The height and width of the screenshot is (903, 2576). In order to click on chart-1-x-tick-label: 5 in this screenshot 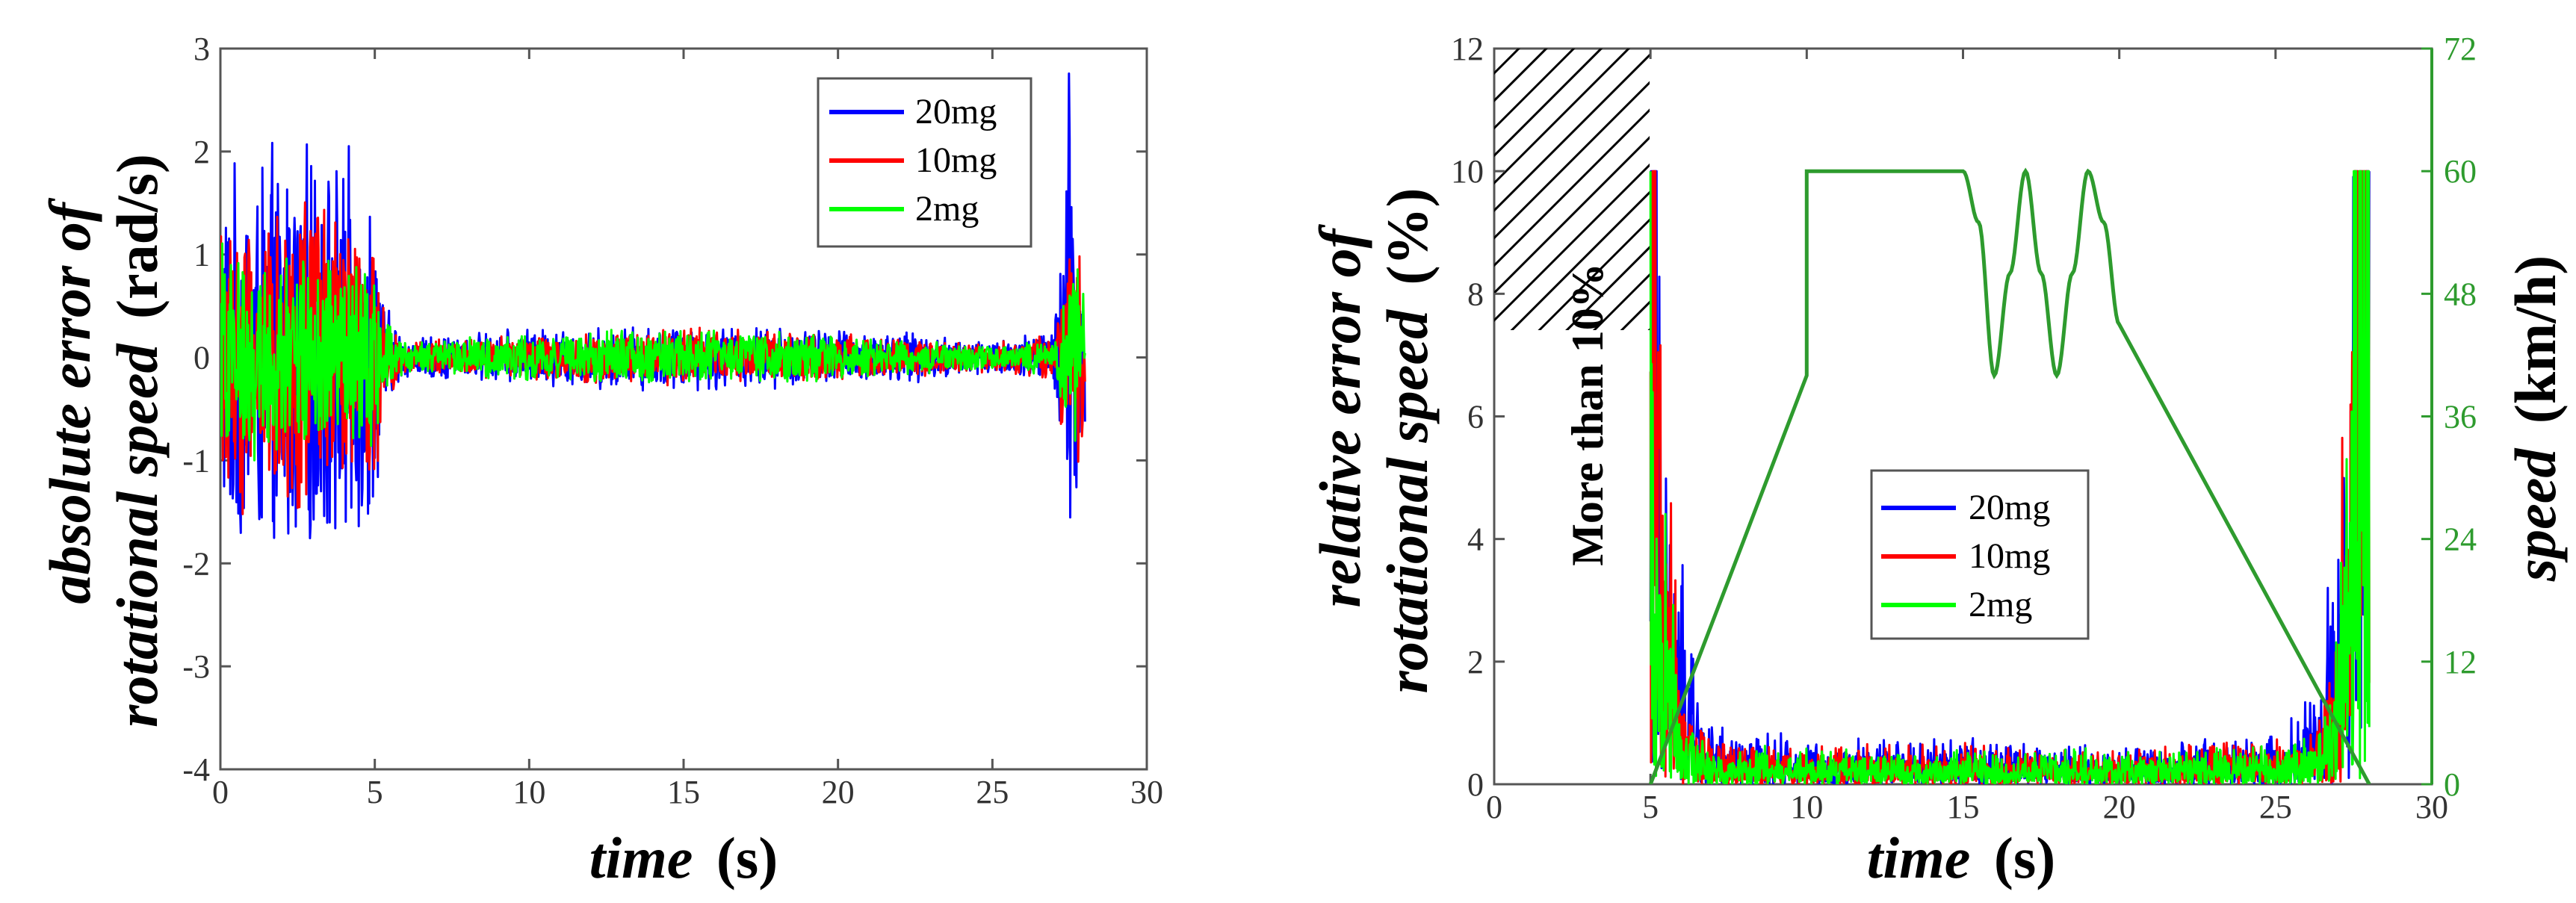, I will do `click(375, 792)`.